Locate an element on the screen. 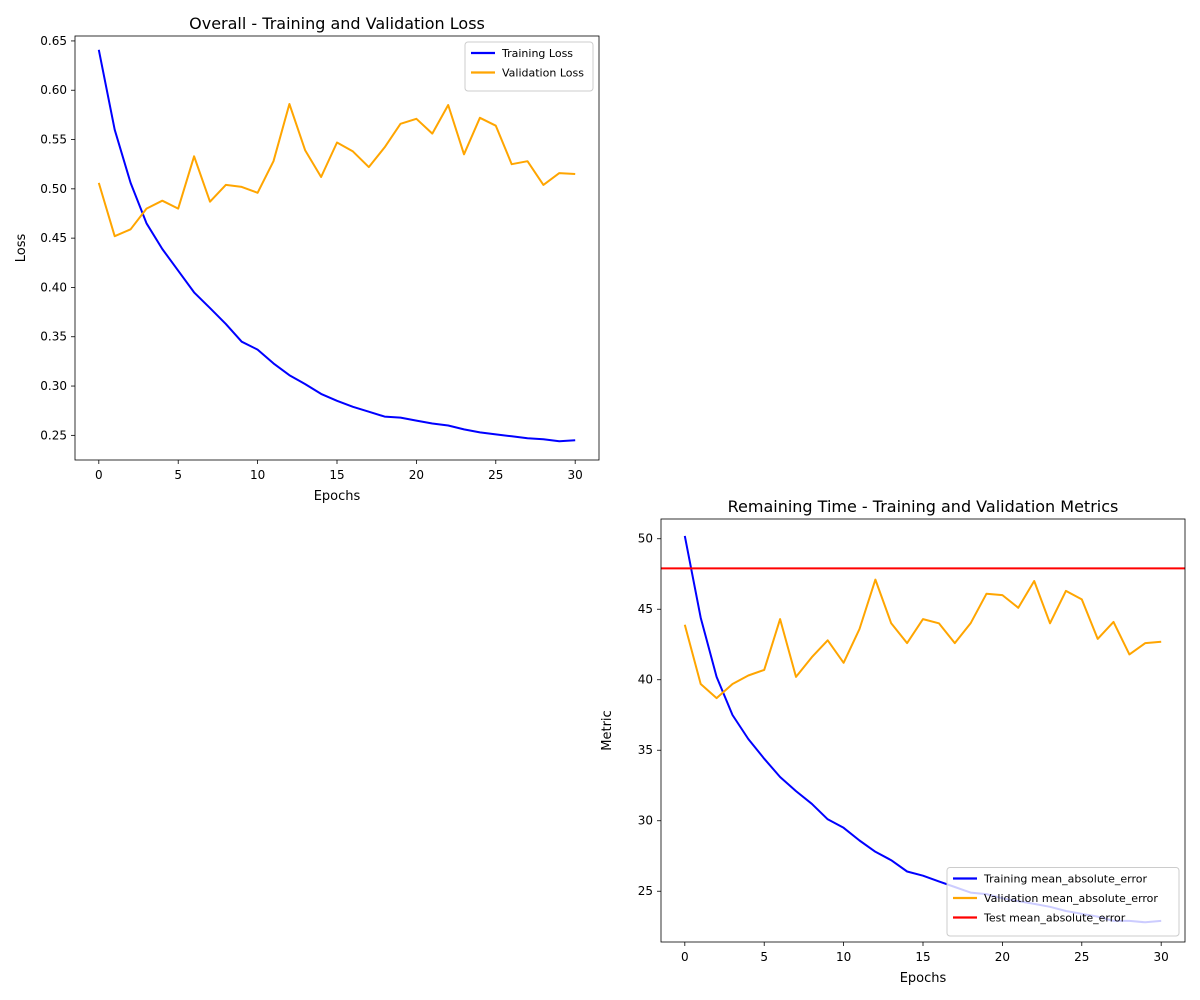 This screenshot has width=1200, height=1000. y-tick-label: 0.65 is located at coordinates (53, 41).